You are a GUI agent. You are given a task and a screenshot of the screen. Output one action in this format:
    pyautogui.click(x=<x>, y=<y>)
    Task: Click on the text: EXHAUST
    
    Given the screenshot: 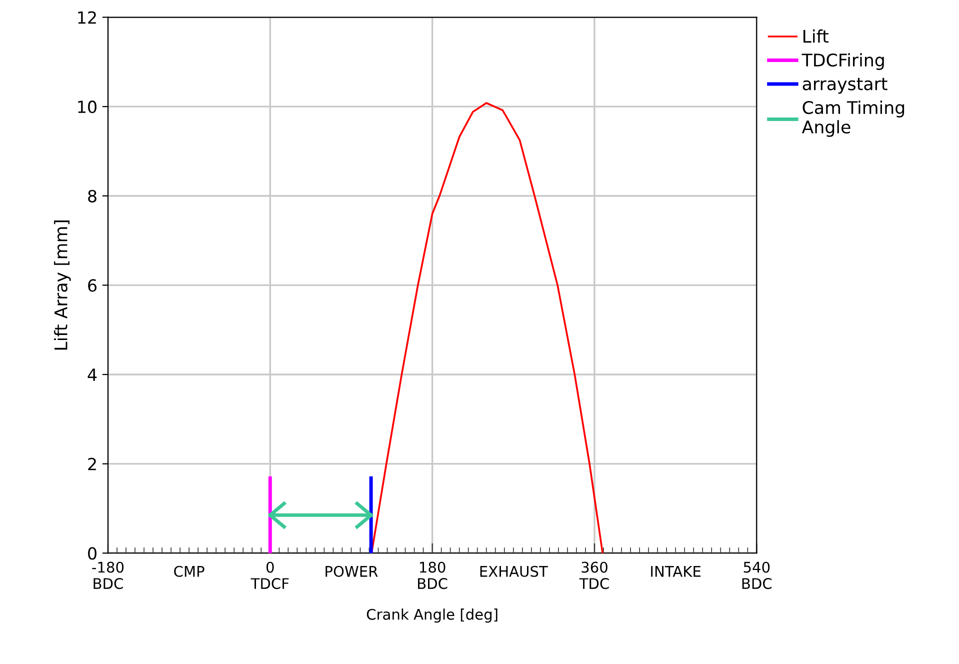 What is the action you would take?
    pyautogui.click(x=514, y=571)
    